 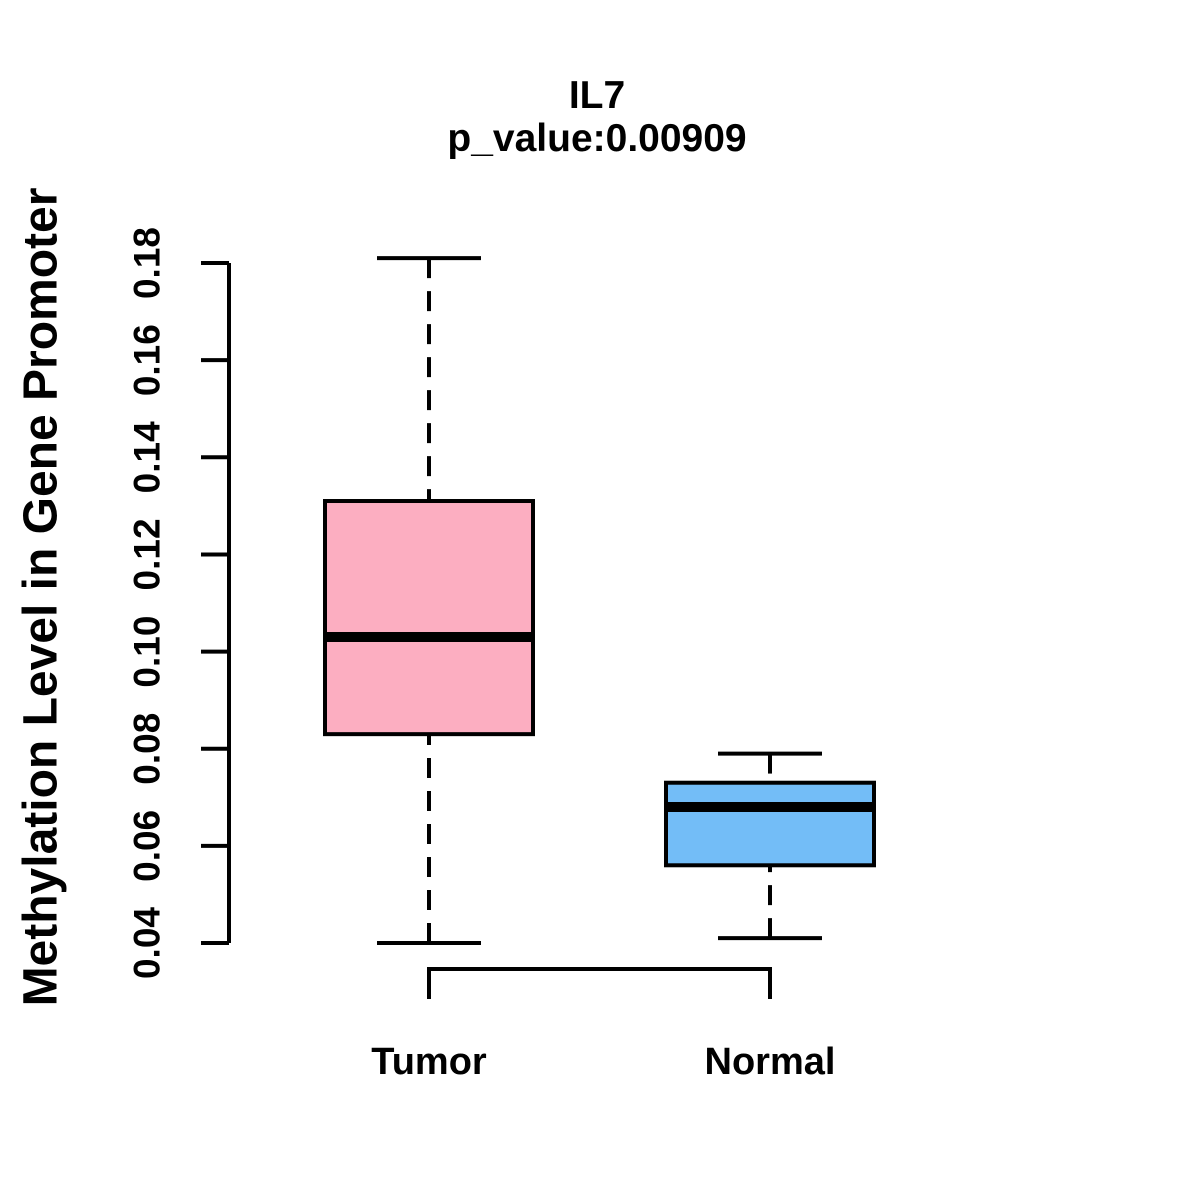 I want to click on y-axis-tick-label: 0.06, so click(x=147, y=846).